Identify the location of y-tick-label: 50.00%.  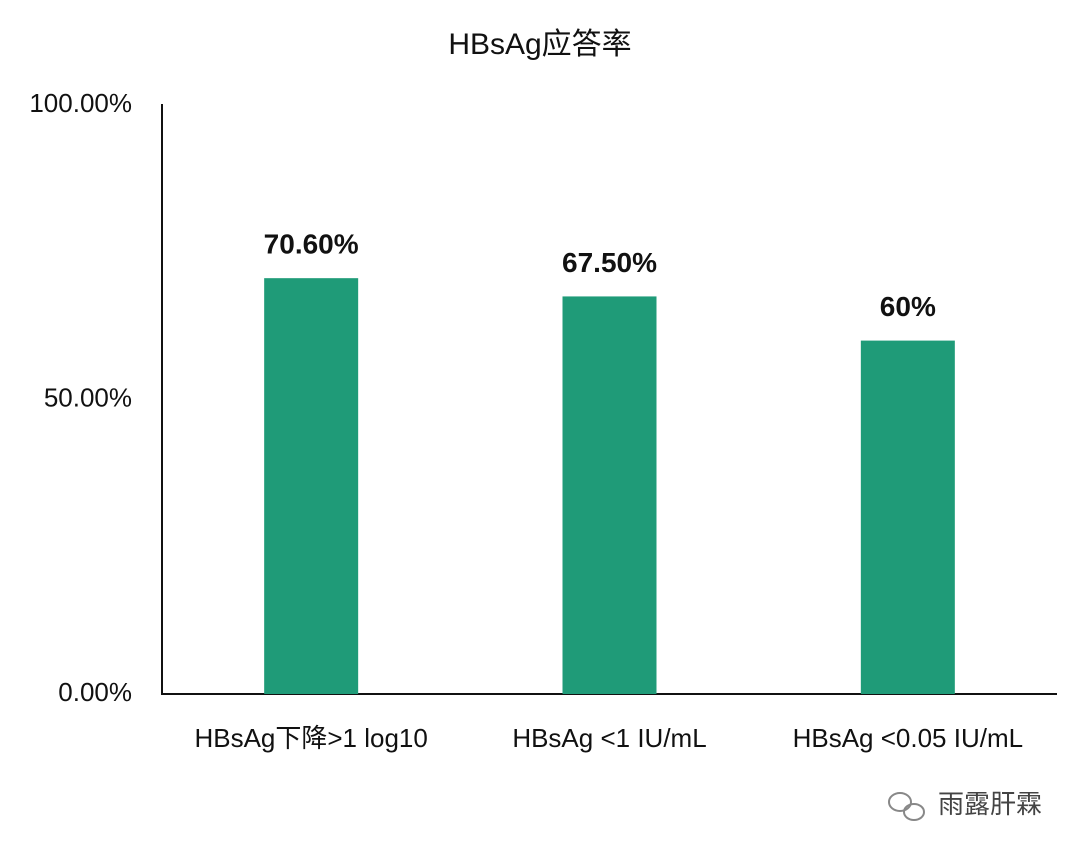
(88, 397).